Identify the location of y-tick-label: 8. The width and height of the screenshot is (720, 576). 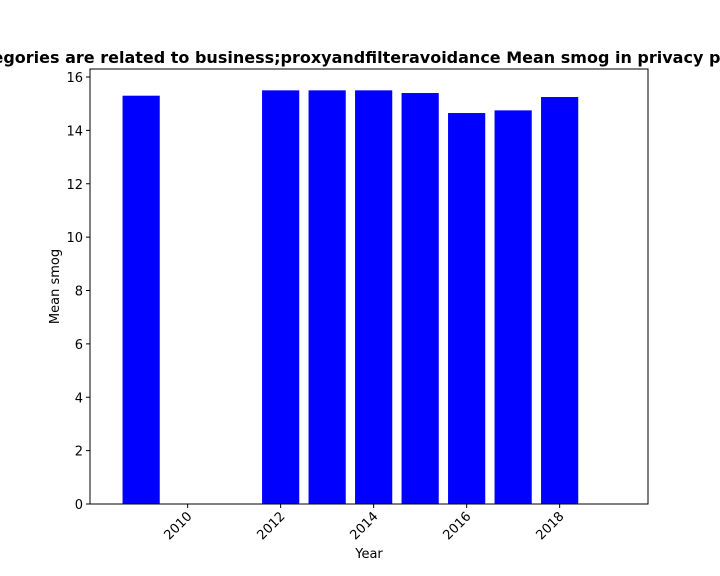
(79, 292).